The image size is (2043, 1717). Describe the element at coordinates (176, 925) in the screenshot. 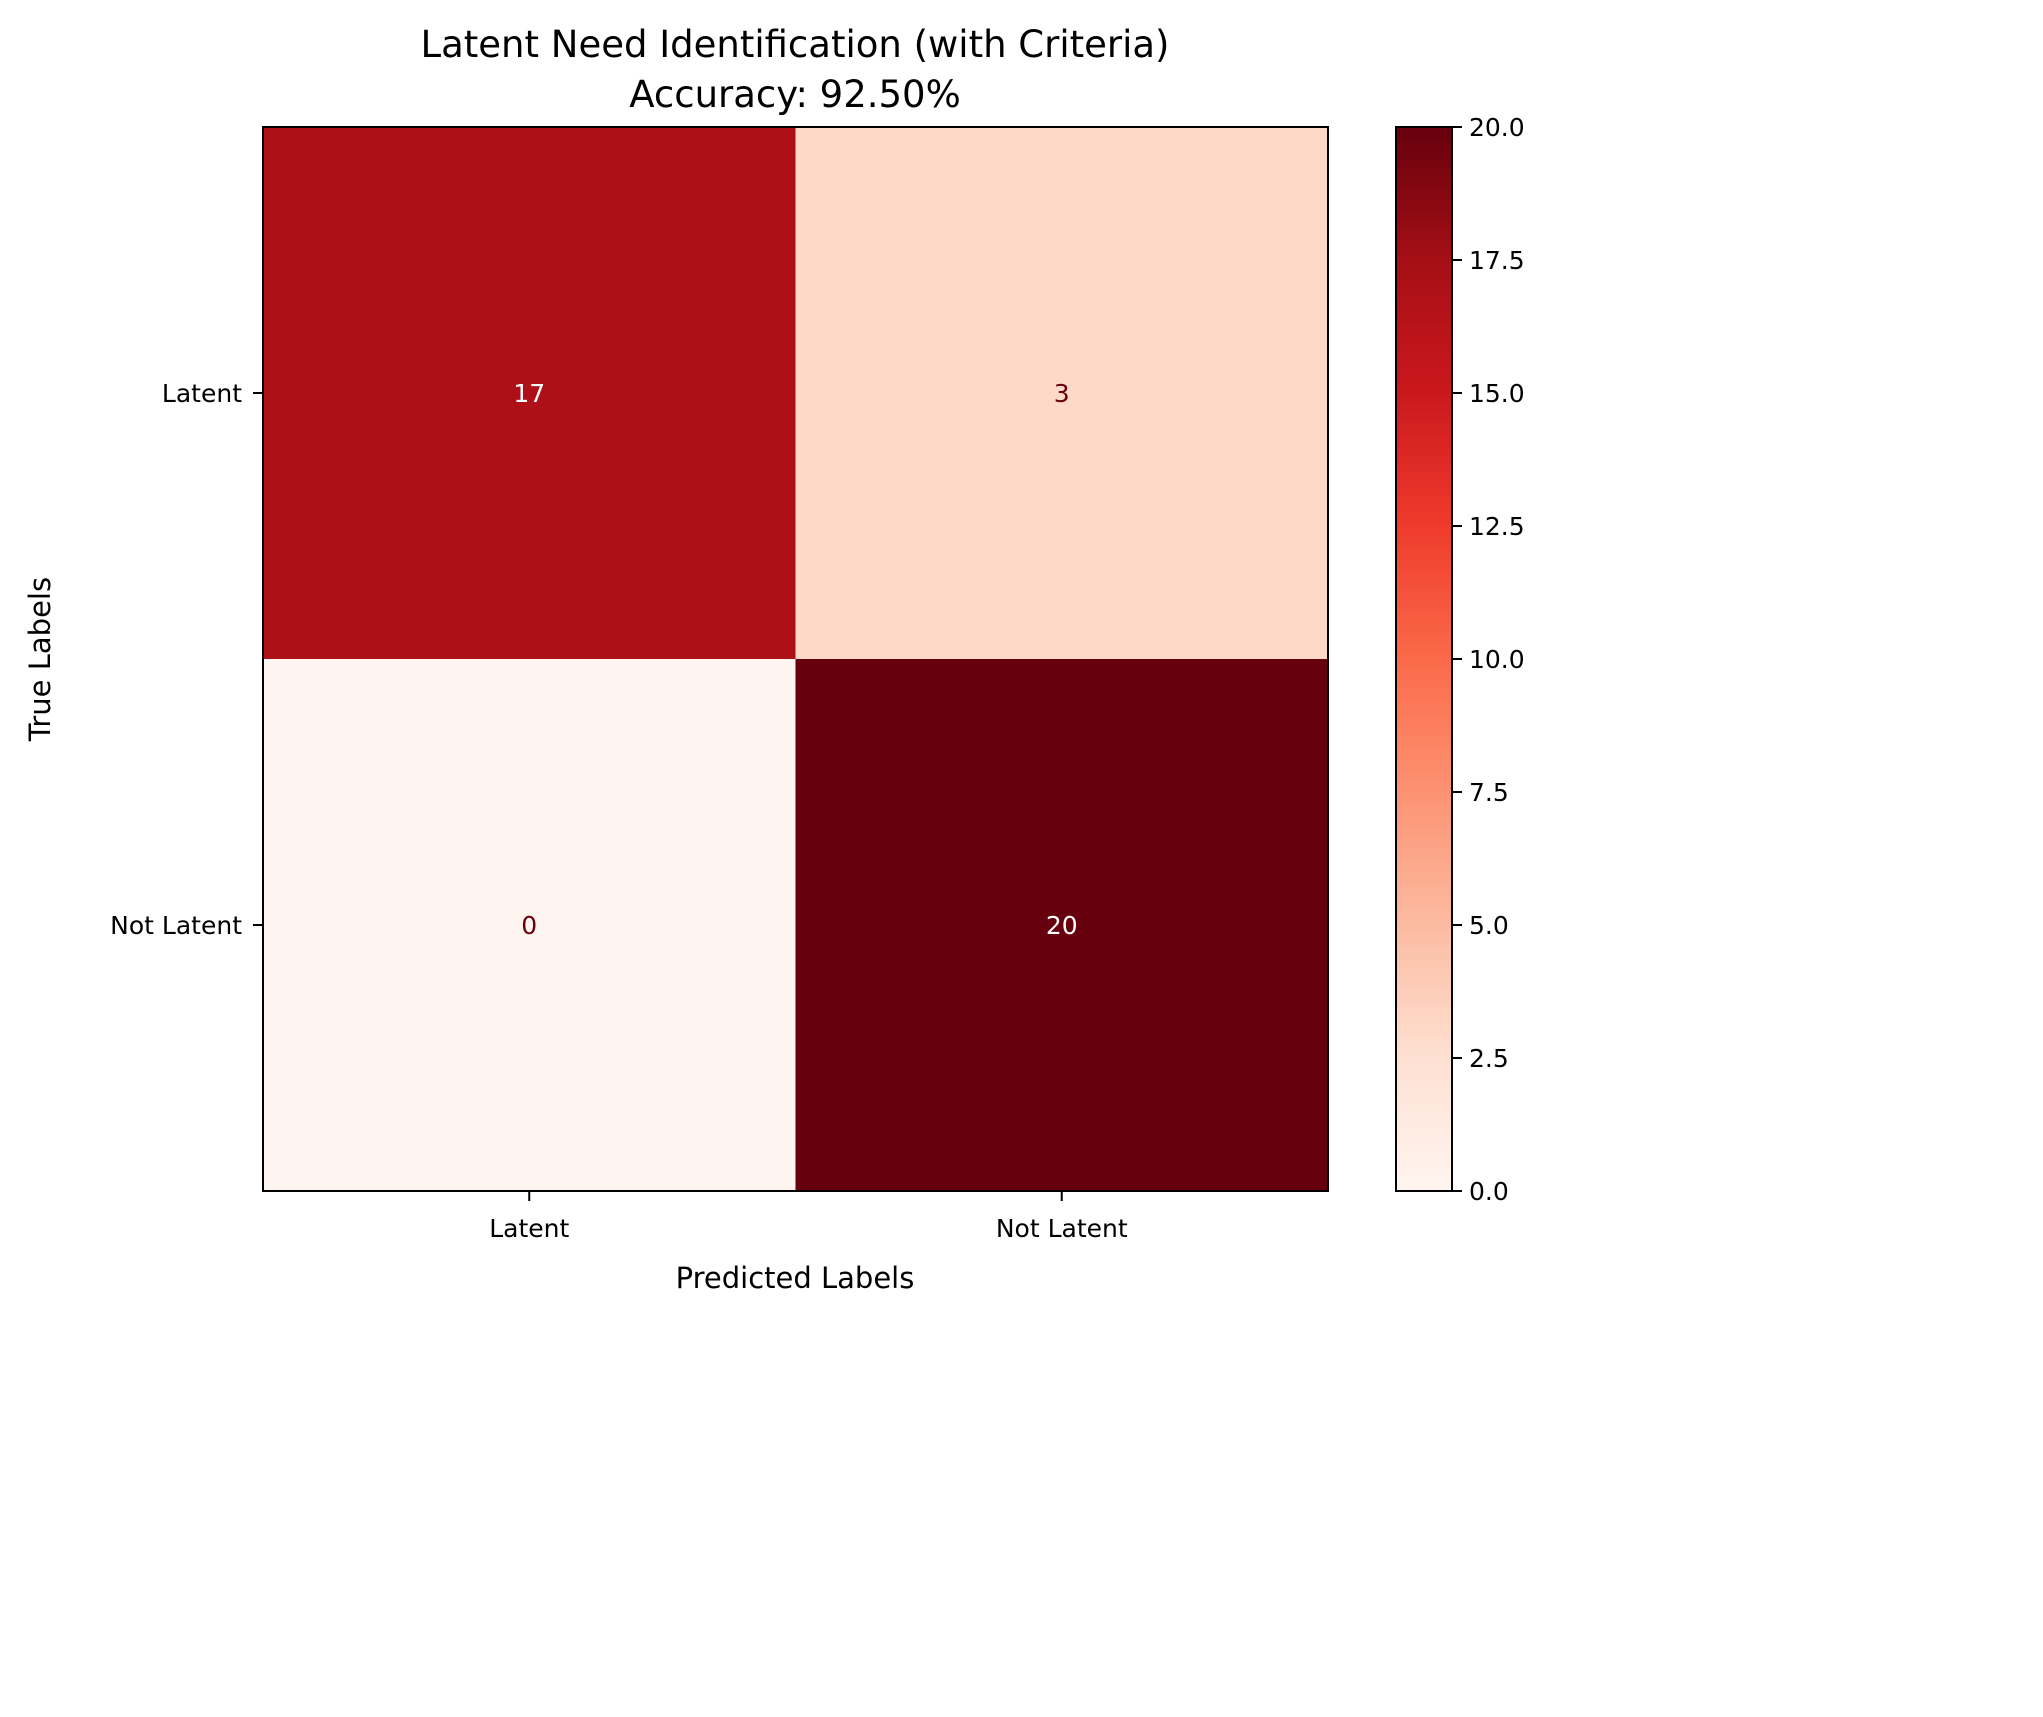

I see `y-tick-label: Not Latent` at that location.